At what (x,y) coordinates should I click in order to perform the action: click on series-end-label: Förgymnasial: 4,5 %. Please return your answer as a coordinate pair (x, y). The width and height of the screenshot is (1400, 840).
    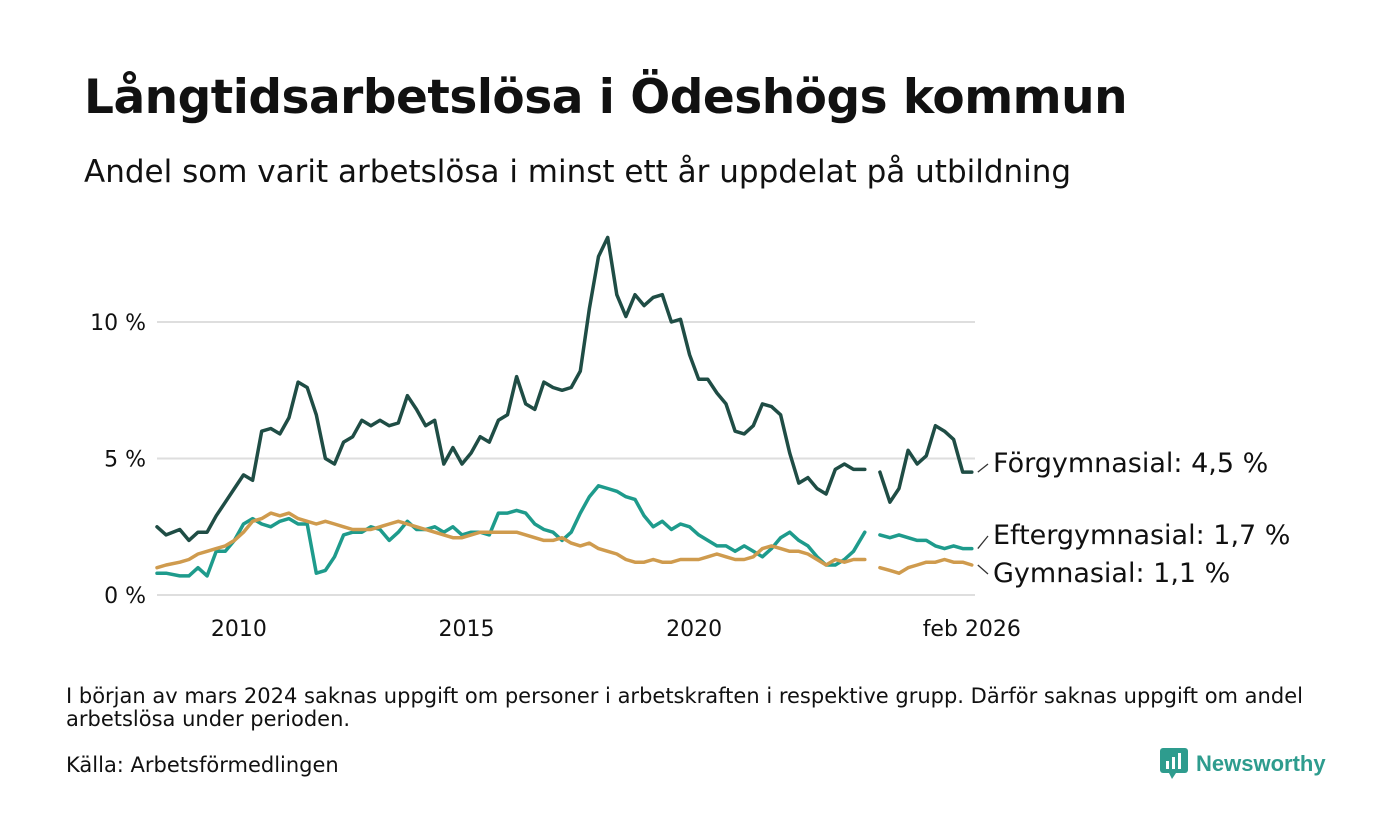
    Looking at the image, I should click on (1130, 463).